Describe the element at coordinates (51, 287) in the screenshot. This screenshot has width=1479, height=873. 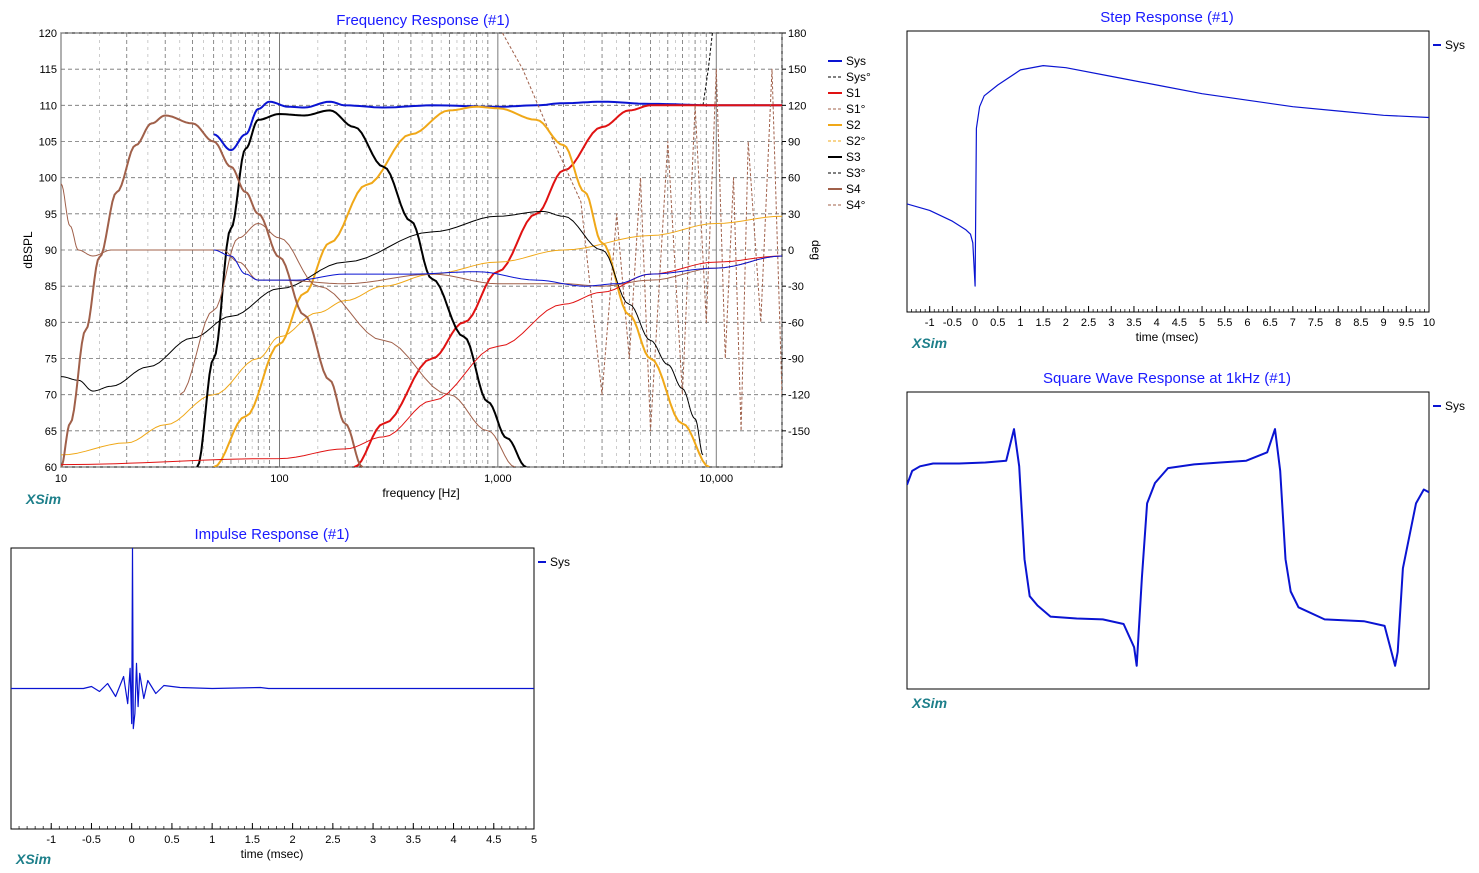
I see `freq-ytick-label: 85` at that location.